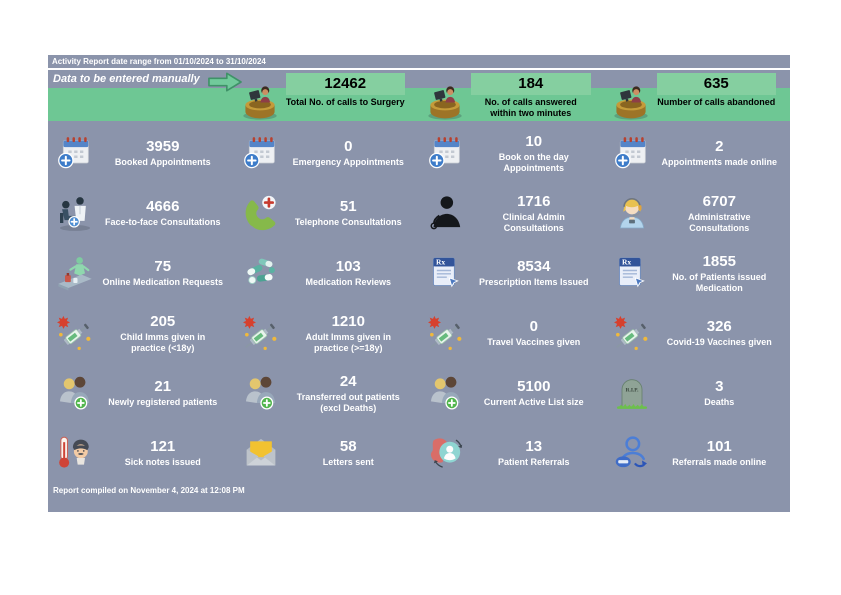  I want to click on envelope-icon, so click(261, 453).